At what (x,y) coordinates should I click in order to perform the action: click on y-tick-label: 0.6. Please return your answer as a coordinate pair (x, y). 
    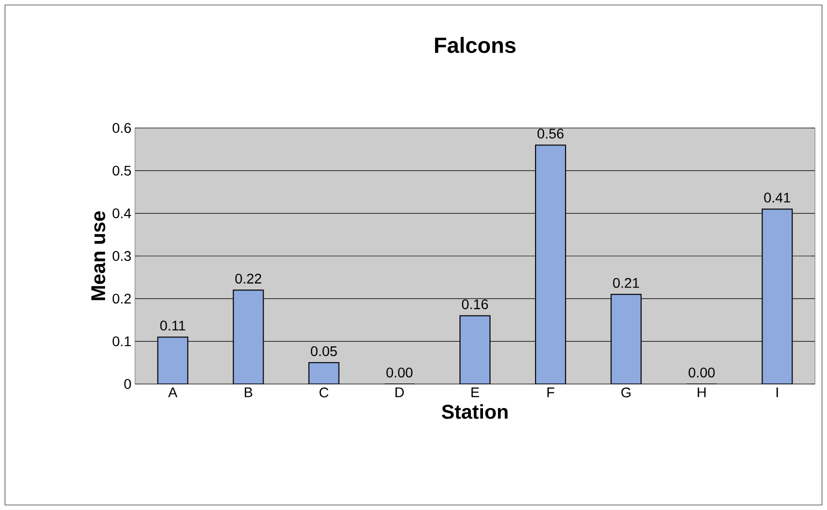
    Looking at the image, I should click on (121, 128).